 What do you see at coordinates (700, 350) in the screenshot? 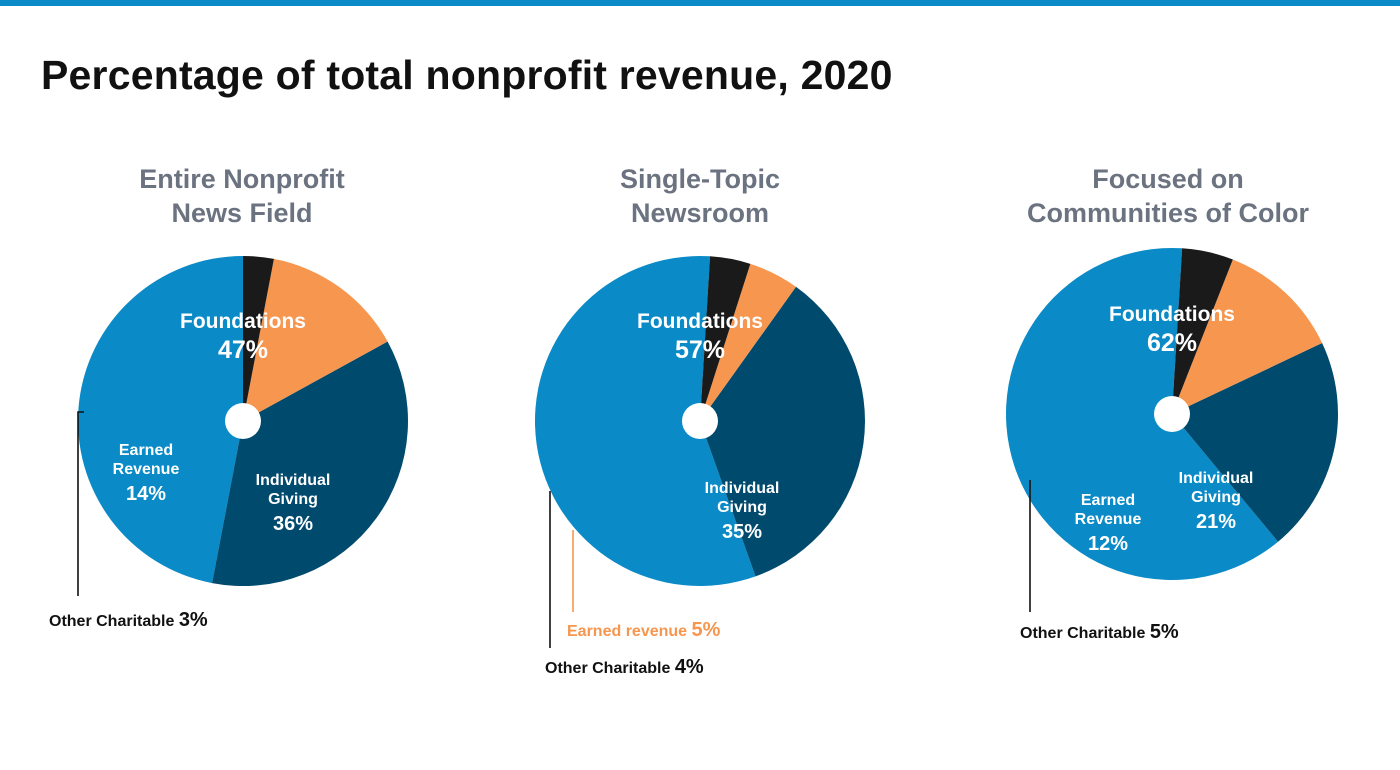
I see `slice-value-foundations: 57%` at bounding box center [700, 350].